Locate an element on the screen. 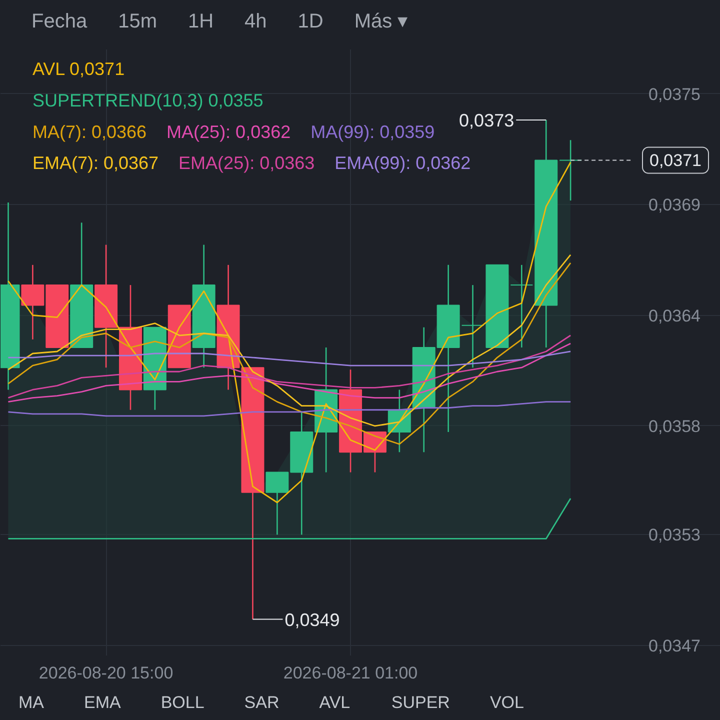 Image resolution: width=720 pixels, height=720 pixels. text: MA(7): 0,0366 is located at coordinates (89, 132).